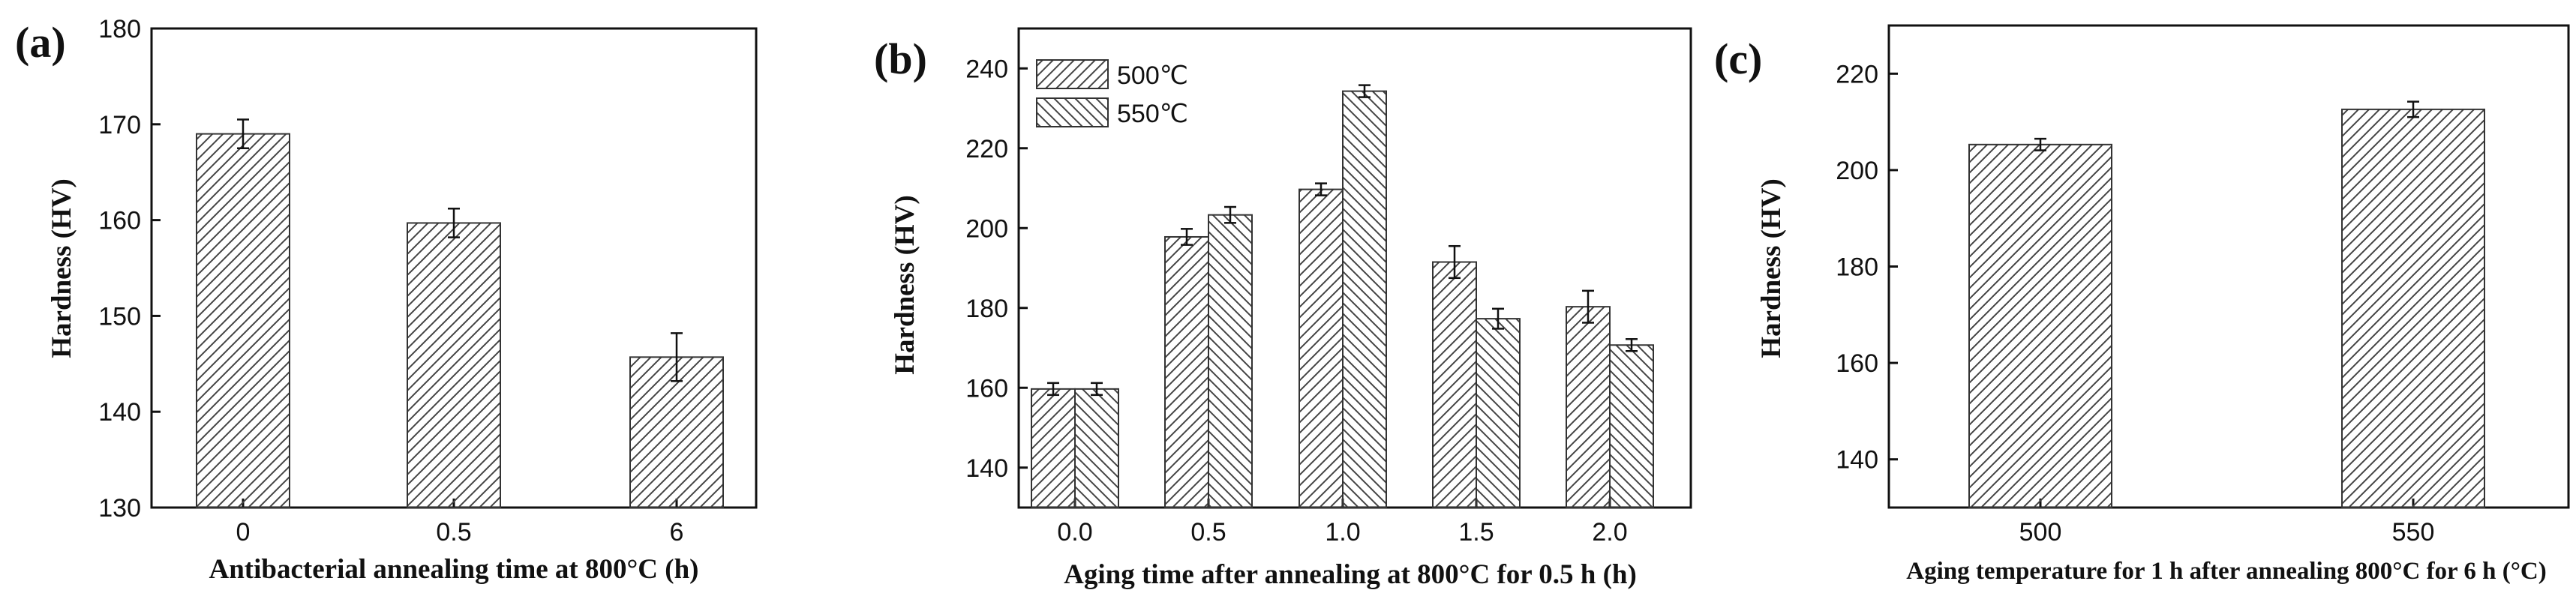 Image resolution: width=2576 pixels, height=605 pixels. I want to click on legend-b: 500℃ 550℃, so click(1112, 93).